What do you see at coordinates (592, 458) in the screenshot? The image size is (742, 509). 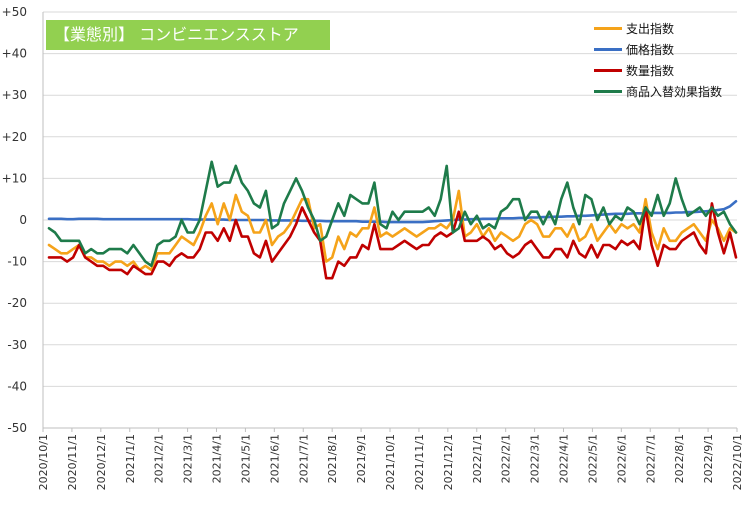 I see `x-tick-label: 2022/5/1` at bounding box center [592, 458].